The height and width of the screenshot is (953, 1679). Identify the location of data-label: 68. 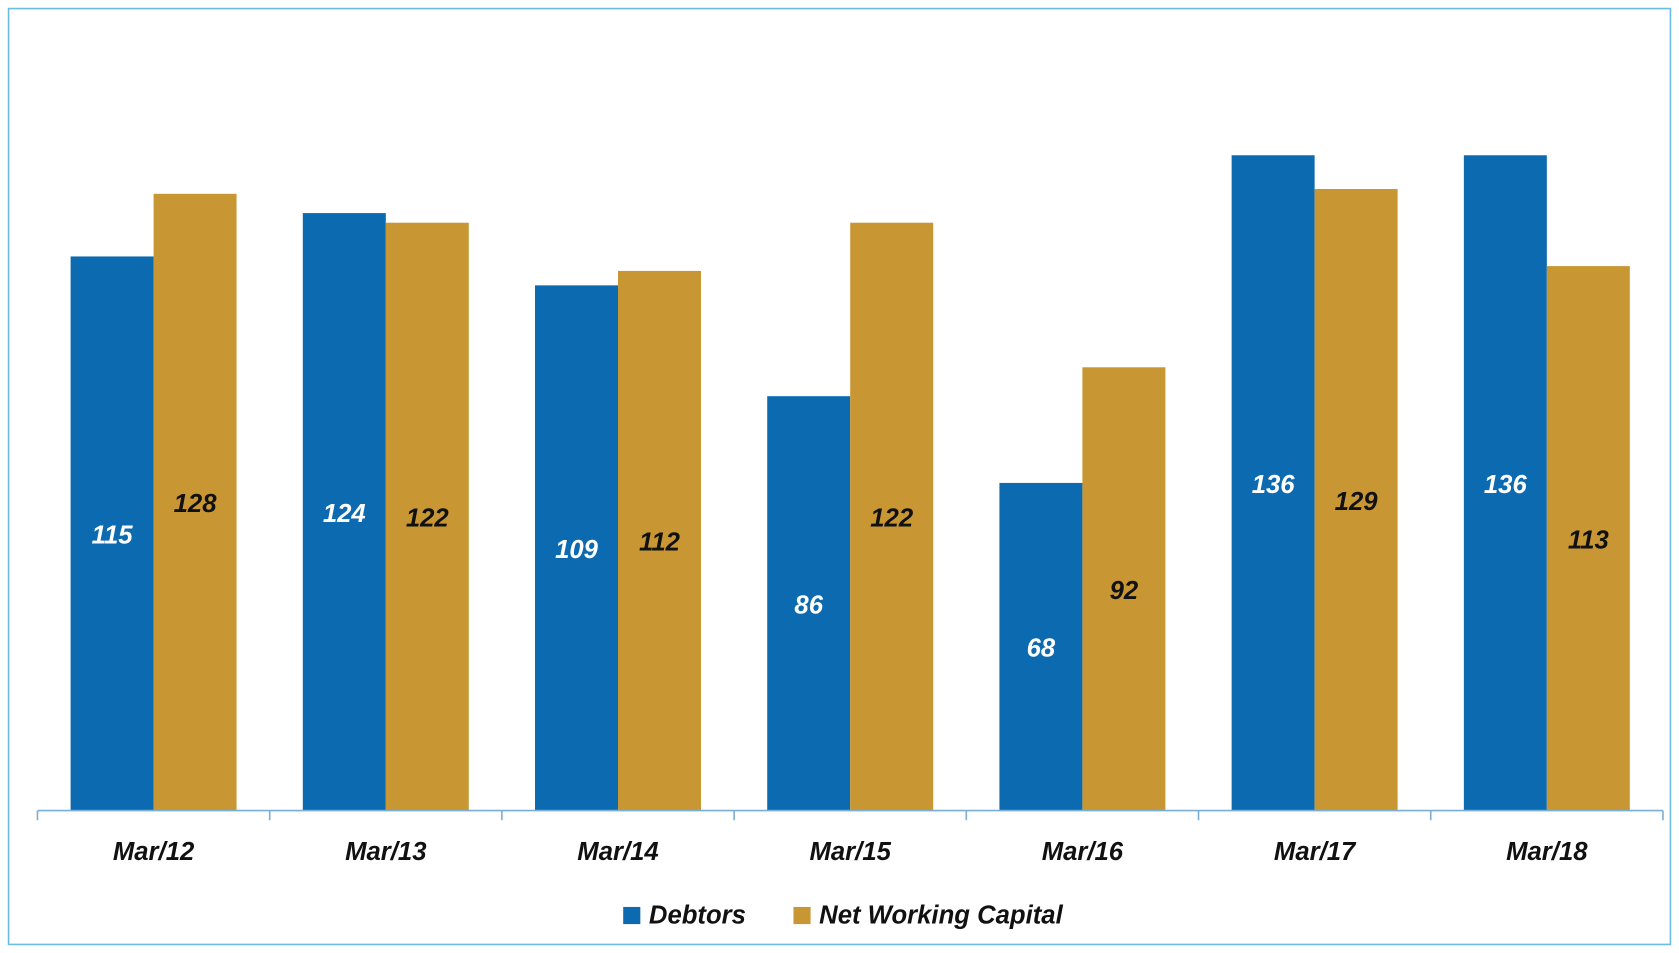
(1041, 649).